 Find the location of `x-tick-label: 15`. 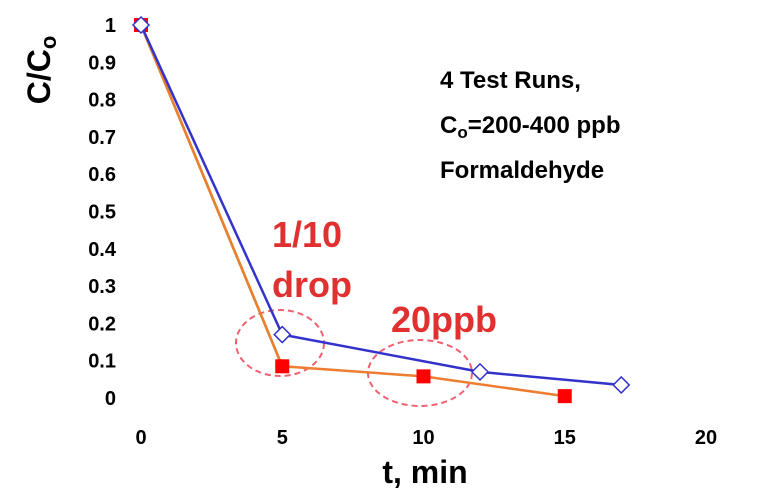

x-tick-label: 15 is located at coordinates (565, 438).